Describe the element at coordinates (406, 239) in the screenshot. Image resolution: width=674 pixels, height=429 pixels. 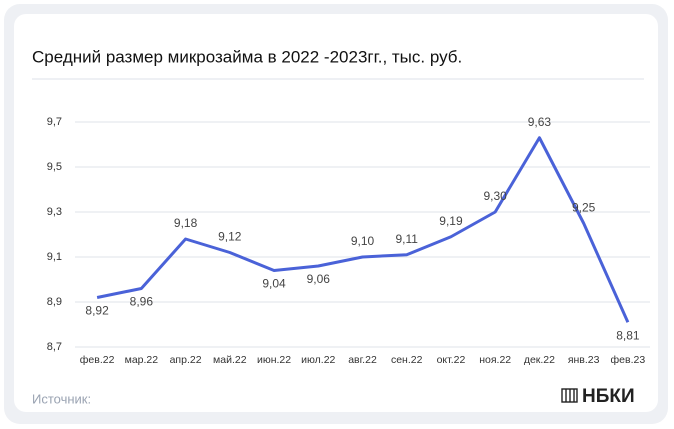
I see `data-label: 9,11` at that location.